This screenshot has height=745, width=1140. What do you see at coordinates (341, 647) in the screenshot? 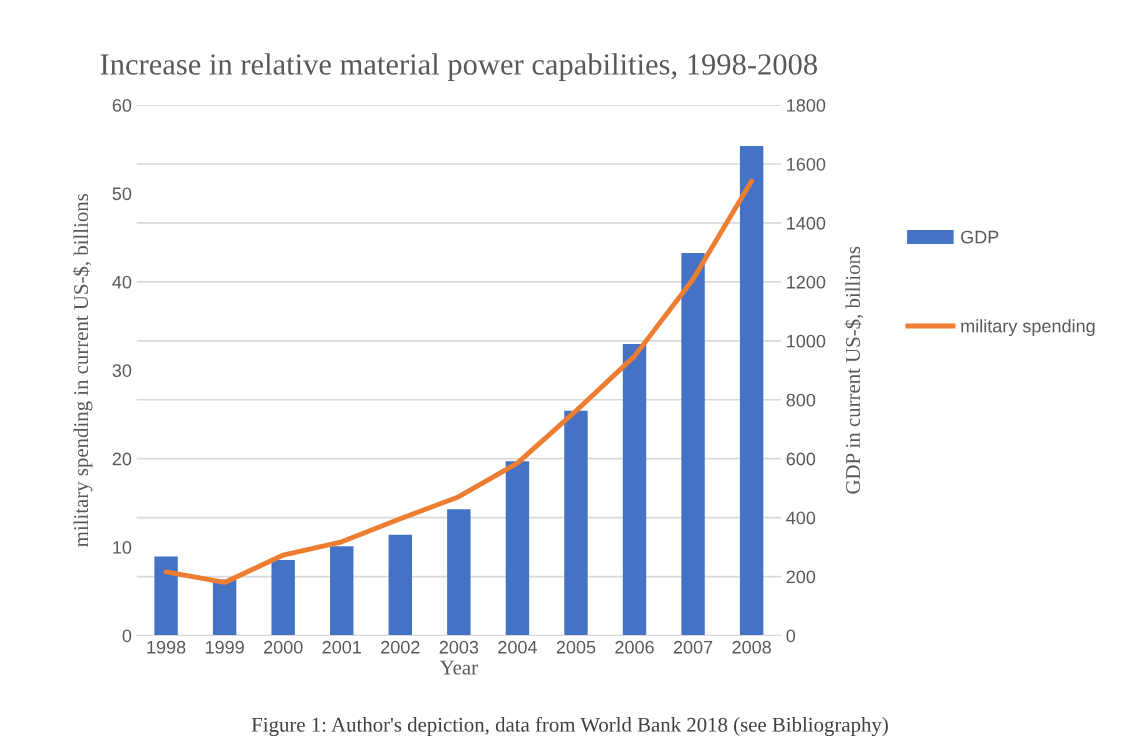
I see `x-tick-label: 2001` at bounding box center [341, 647].